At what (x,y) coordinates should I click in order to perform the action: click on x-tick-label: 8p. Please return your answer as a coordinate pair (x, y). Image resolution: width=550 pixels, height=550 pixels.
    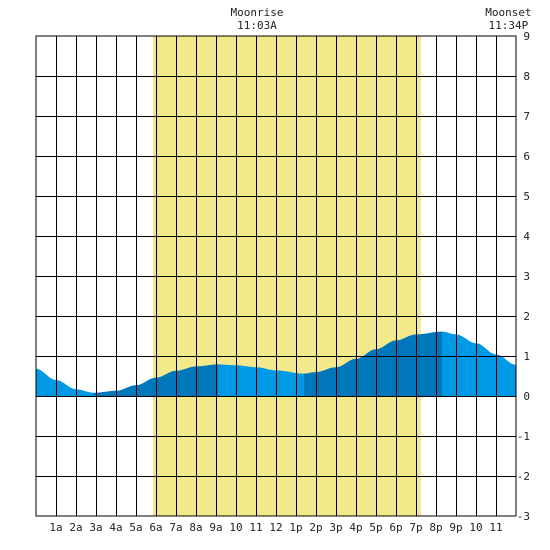
    Looking at the image, I should click on (435, 527).